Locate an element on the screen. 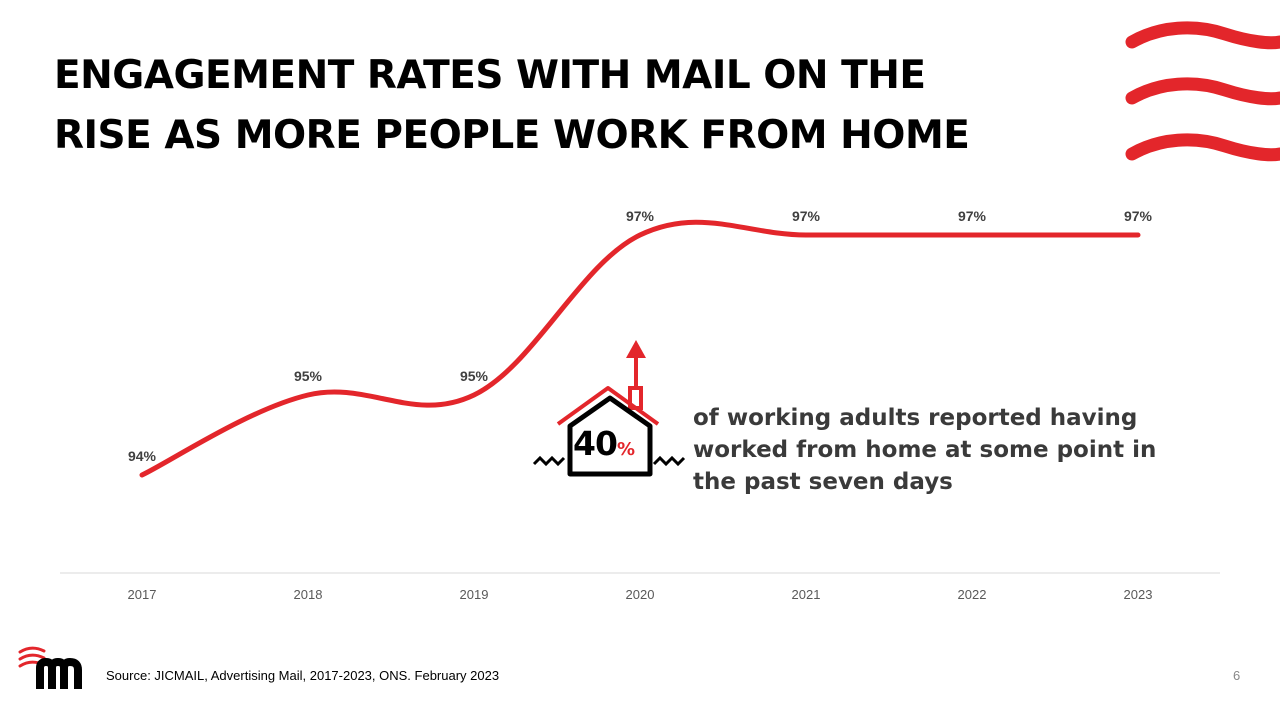 The width and height of the screenshot is (1280, 720). stat-unit: % is located at coordinates (625, 449).